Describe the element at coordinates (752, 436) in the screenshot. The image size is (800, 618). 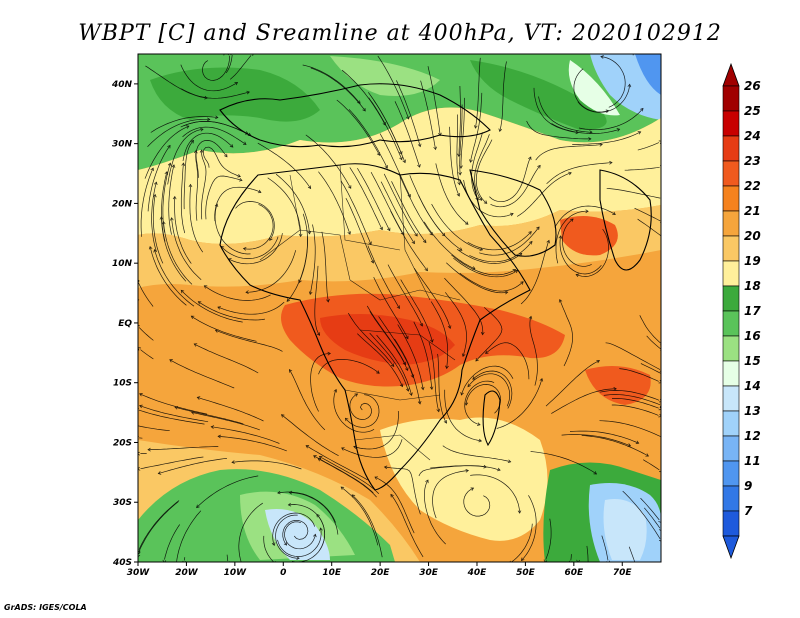
I see `colorbar-label: 12` at that location.